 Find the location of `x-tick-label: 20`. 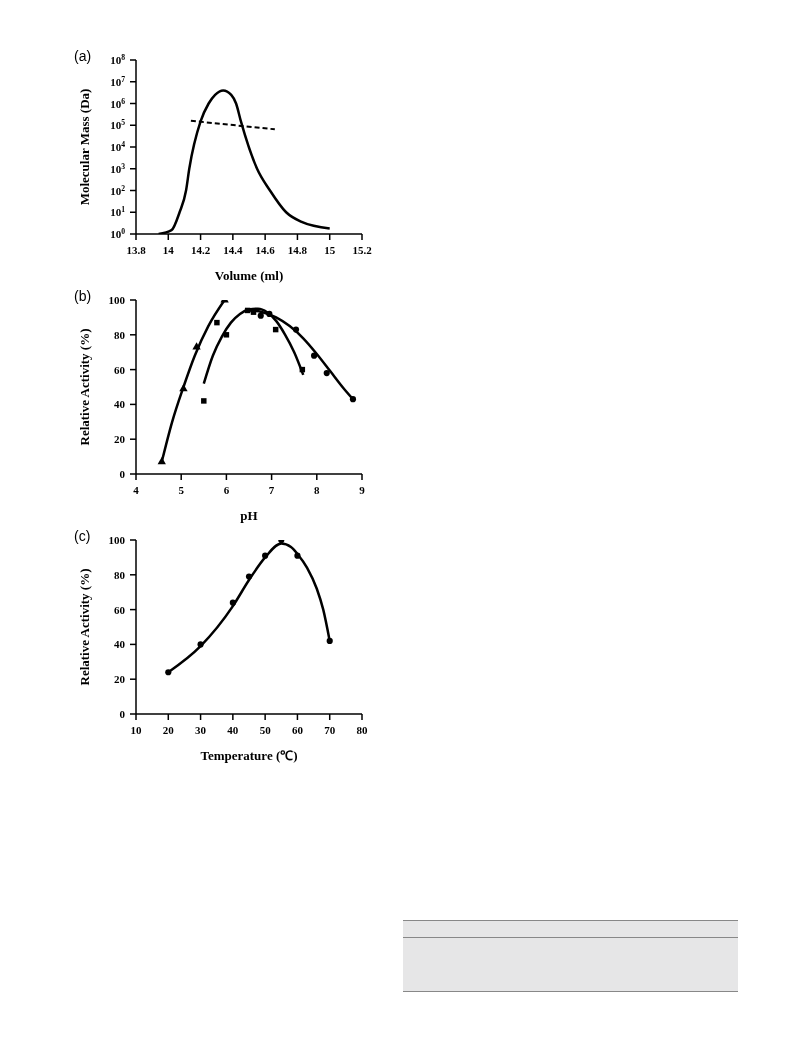

x-tick-label: 20 is located at coordinates (168, 730).